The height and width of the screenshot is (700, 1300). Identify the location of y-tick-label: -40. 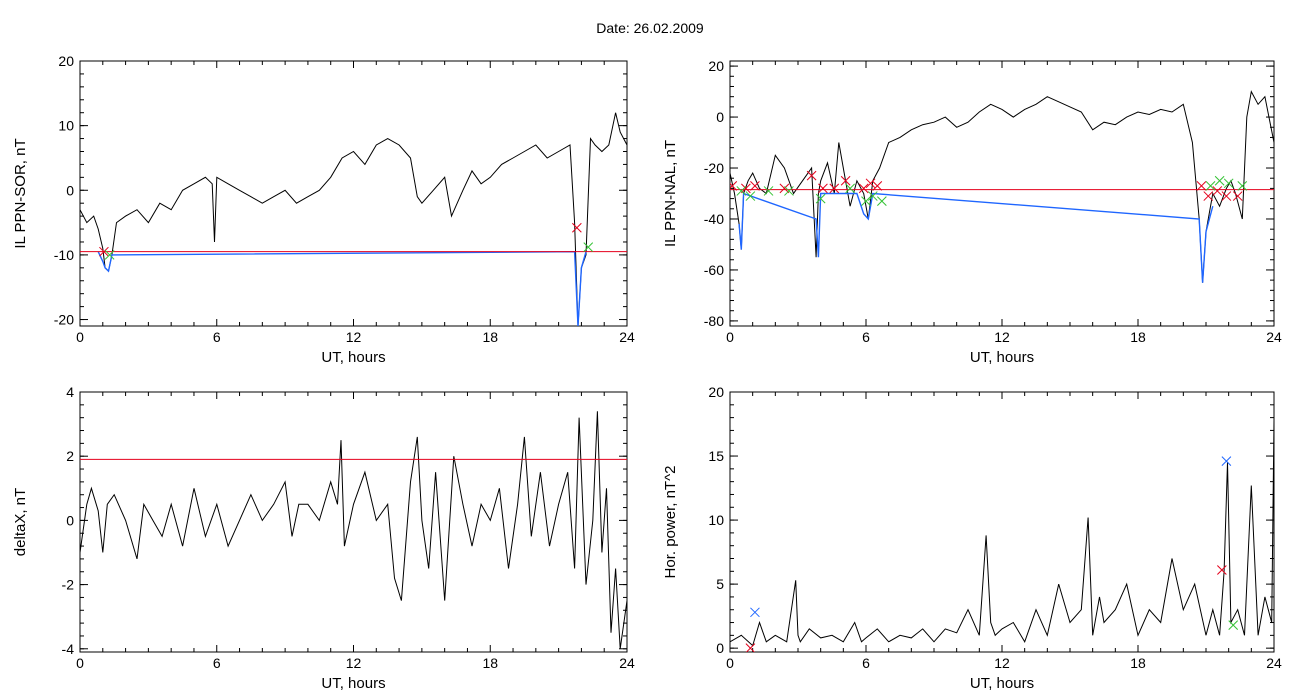
(714, 219).